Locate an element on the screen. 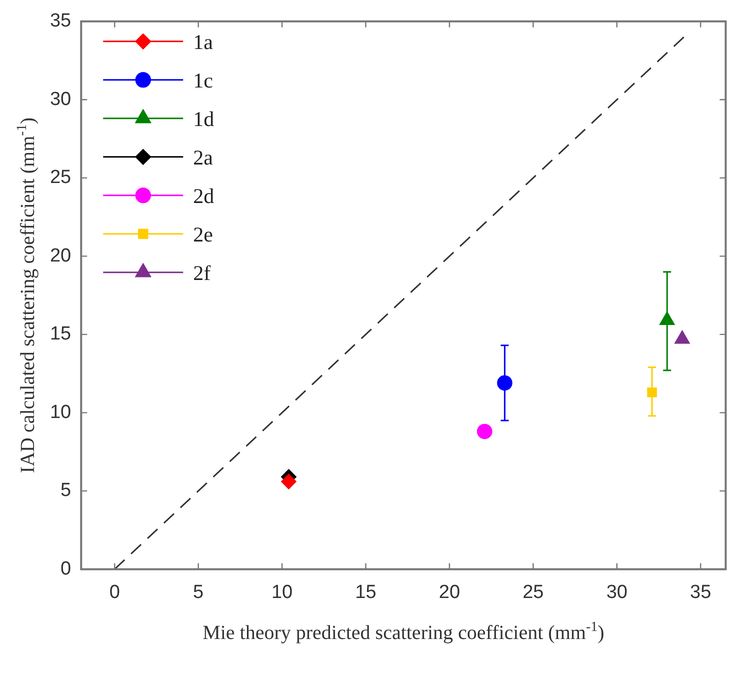 This screenshot has width=735, height=686. y-tick-label: 10 is located at coordinates (61, 412).